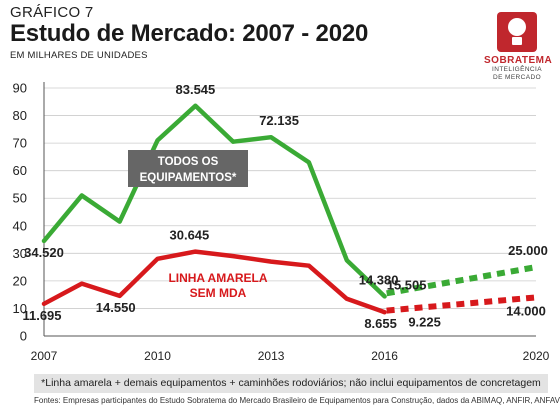 Image resolution: width=560 pixels, height=412 pixels. I want to click on x-tick-label-2007: 2007, so click(44, 356).